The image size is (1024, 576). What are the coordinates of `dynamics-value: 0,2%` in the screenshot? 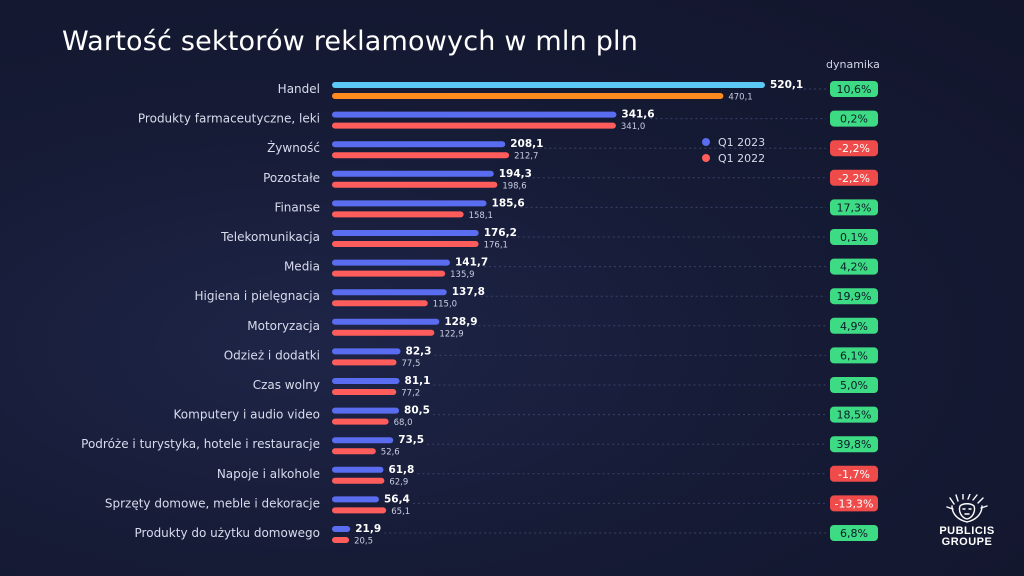 It's located at (854, 119).